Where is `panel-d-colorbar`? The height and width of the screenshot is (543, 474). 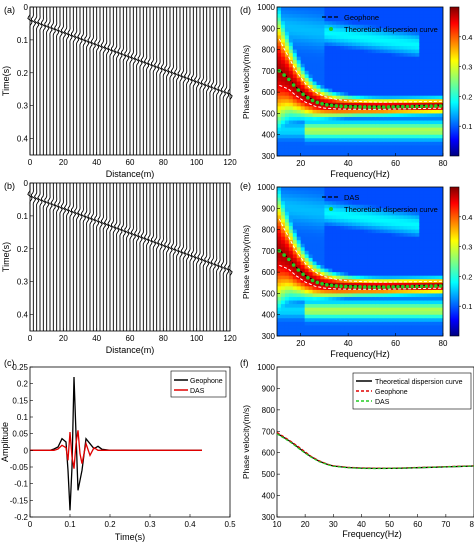
panel-d-colorbar is located at coordinates (454, 81).